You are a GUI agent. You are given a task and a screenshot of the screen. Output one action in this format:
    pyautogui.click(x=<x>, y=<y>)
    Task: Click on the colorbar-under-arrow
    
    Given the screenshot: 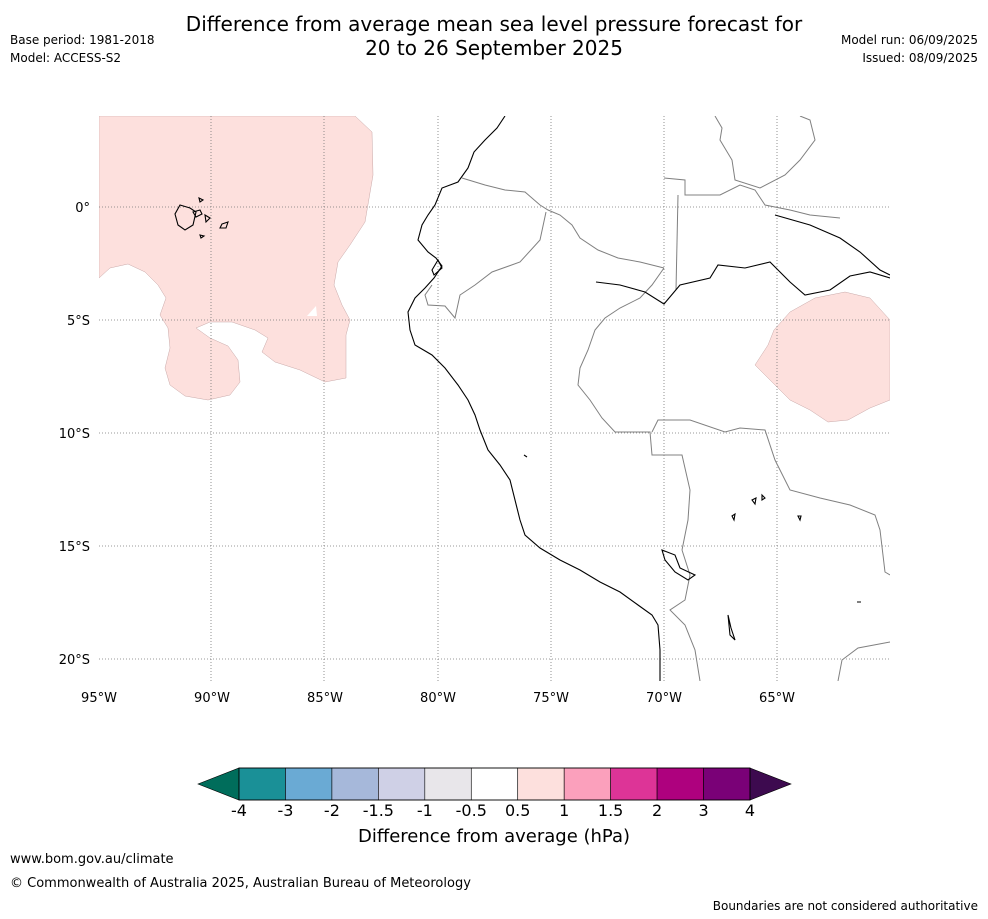 What is the action you would take?
    pyautogui.click(x=218, y=784)
    